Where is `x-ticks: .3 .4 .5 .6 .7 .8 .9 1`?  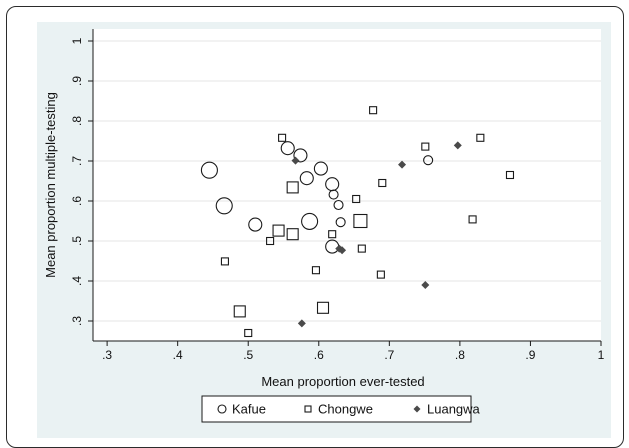 x-ticks: .3 .4 .5 .6 .7 .8 .9 1 is located at coordinates (353, 351).